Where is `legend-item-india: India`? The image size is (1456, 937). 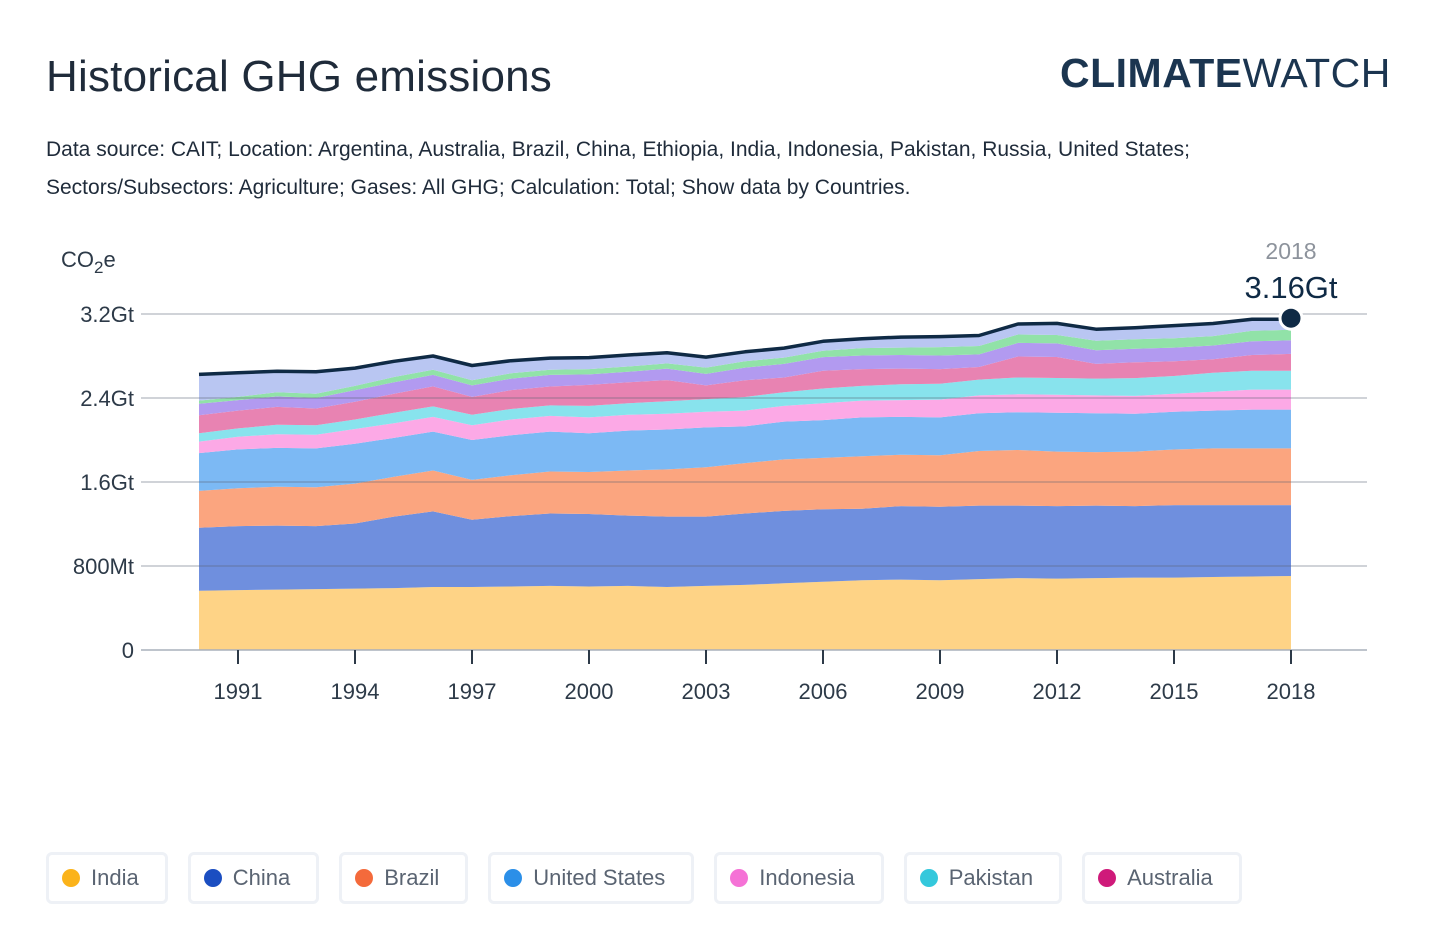
legend-item-india: India is located at coordinates (107, 878).